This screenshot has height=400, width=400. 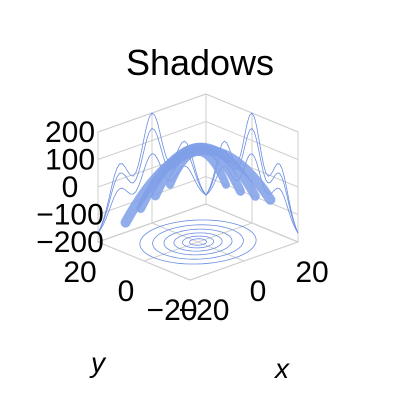 I want to click on z-tick-label: 0, so click(x=70, y=187).